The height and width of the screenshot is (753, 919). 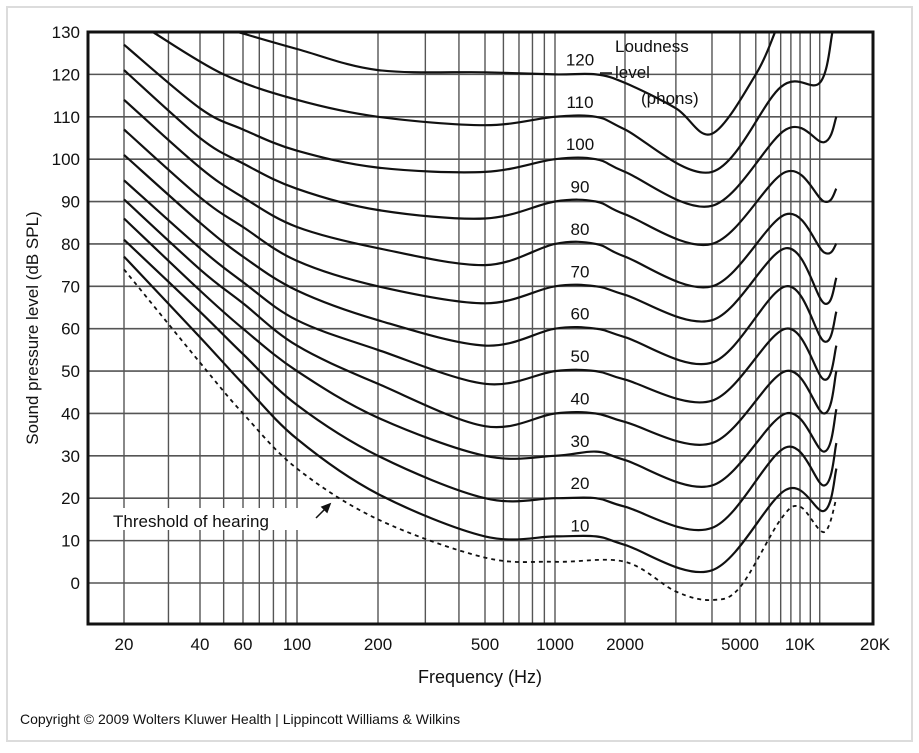 I want to click on curve-label-30: 30, so click(x=580, y=441).